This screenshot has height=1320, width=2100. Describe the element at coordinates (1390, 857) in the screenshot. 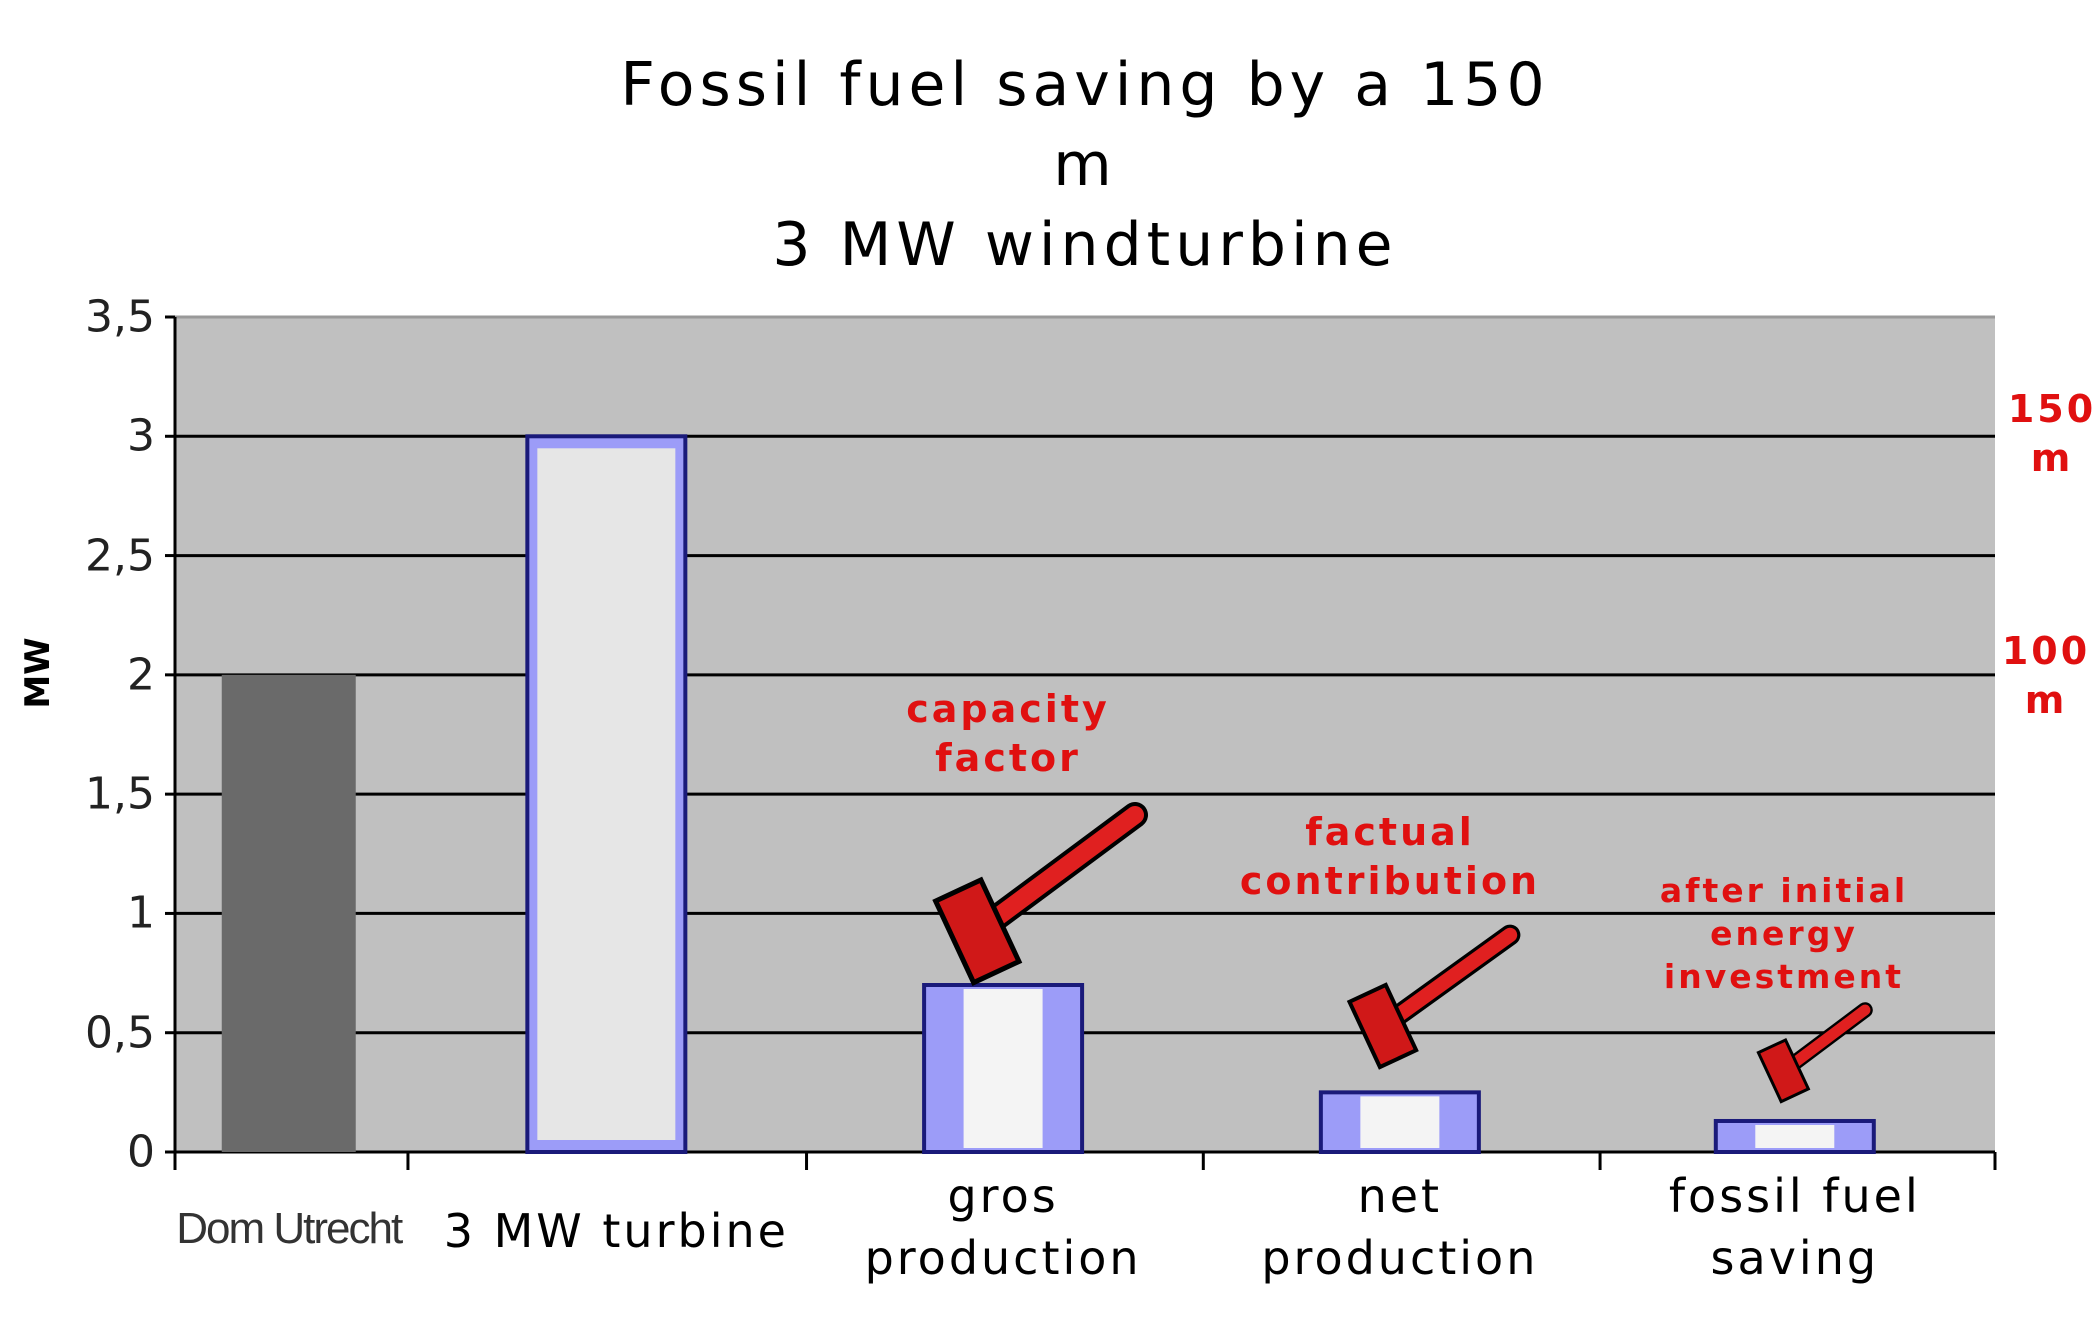

I see `annotation: factual contribution` at that location.